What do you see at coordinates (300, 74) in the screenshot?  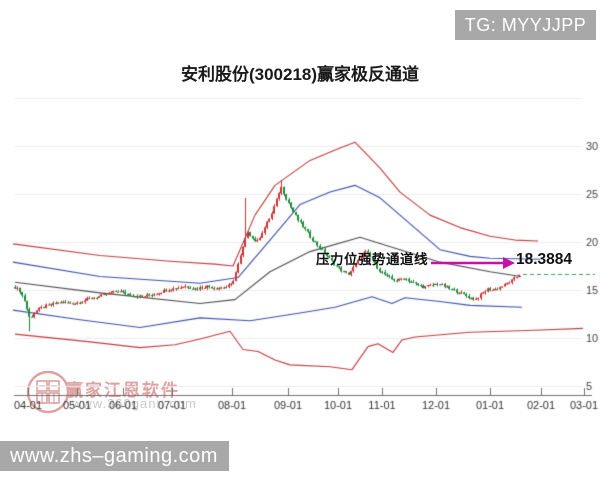 I see `chart-title: 安利股份(300218)赢家极反通道` at bounding box center [300, 74].